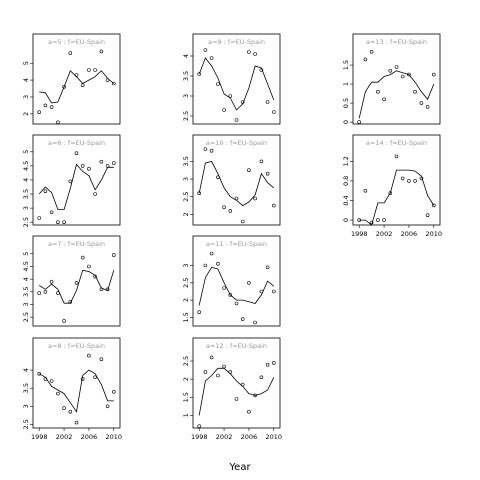 The height and width of the screenshot is (480, 480). I want to click on panel: a=8 : f=EU-Spain 2.5 3 3.5 4 1998 2002 2006 2010, so click(72, 389).